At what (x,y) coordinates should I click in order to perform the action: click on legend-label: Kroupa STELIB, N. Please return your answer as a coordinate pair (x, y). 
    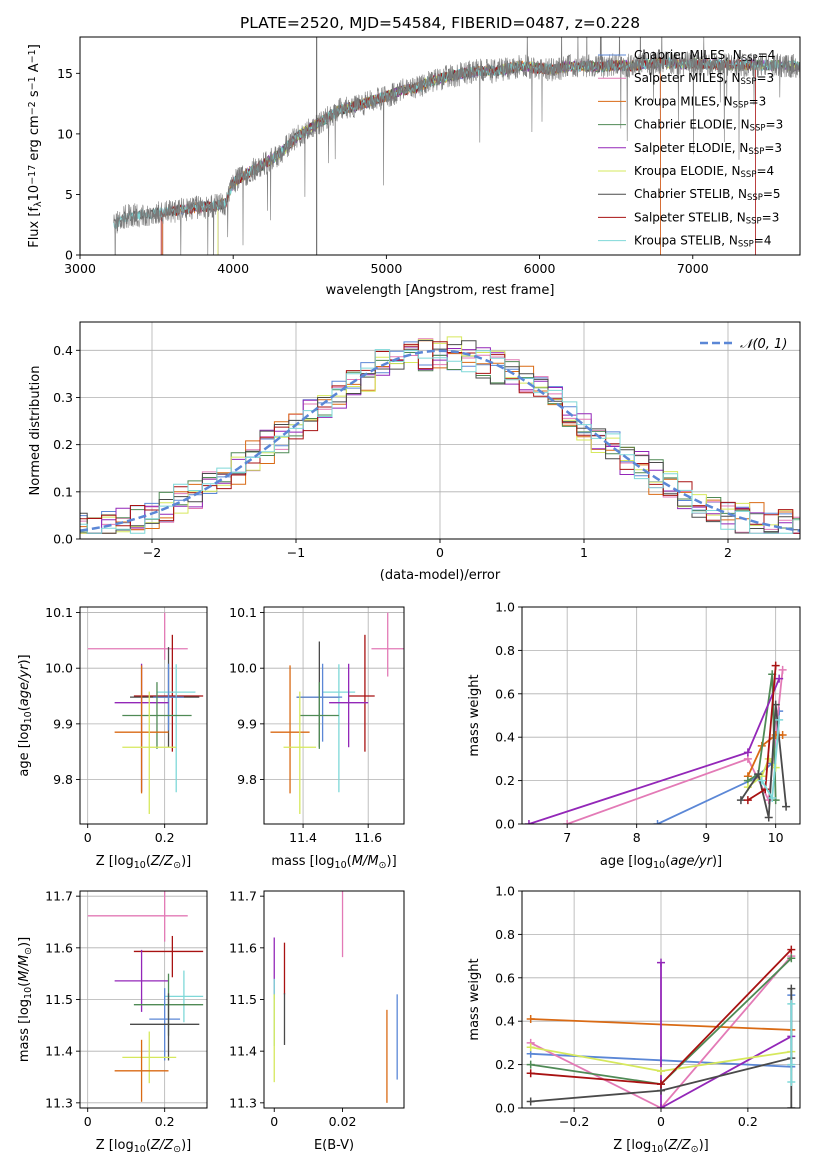
    Looking at the image, I should click on (686, 241).